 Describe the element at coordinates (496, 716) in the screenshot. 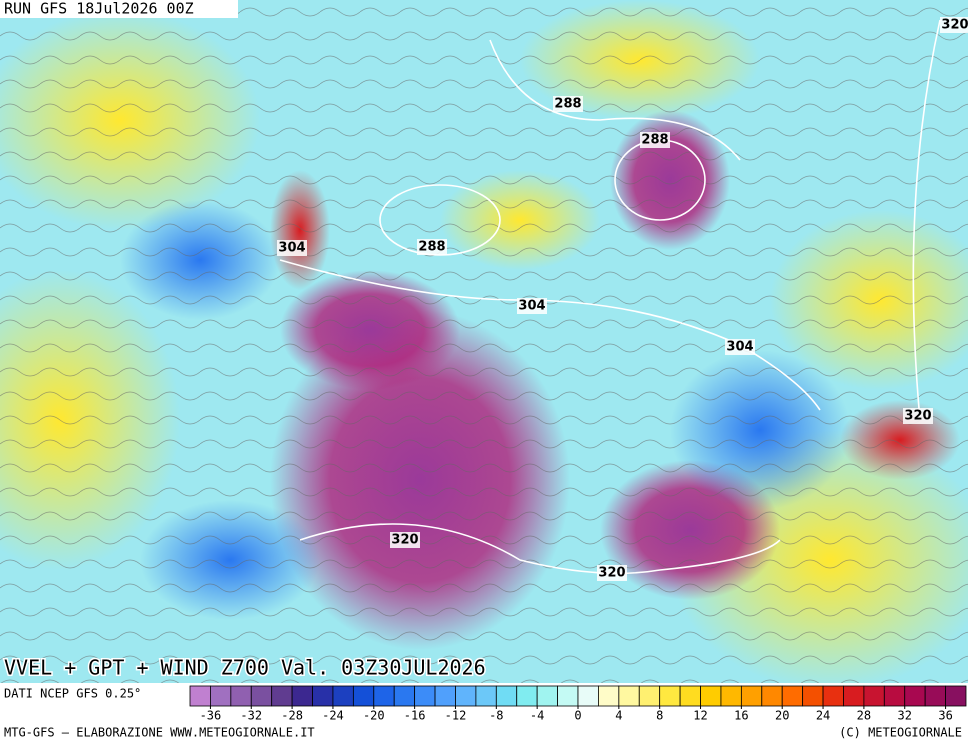

I see `colorbar-tick-label: -8` at that location.